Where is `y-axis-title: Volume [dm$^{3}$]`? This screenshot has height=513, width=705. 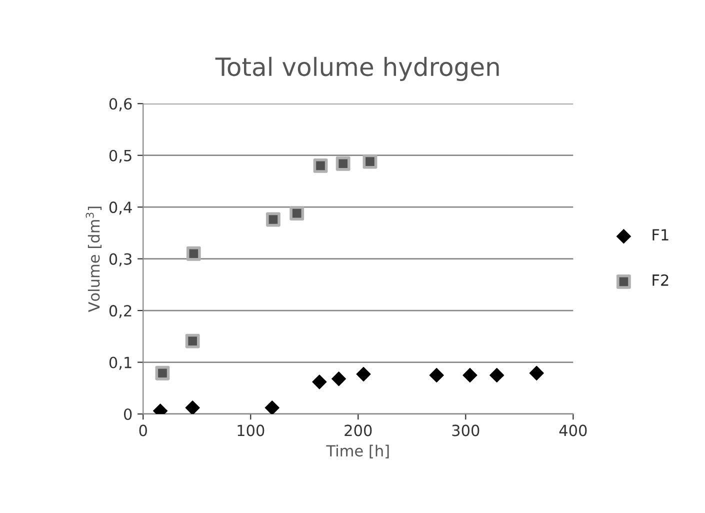 y-axis-title: Volume [dm$^{3}$] is located at coordinates (94, 259).